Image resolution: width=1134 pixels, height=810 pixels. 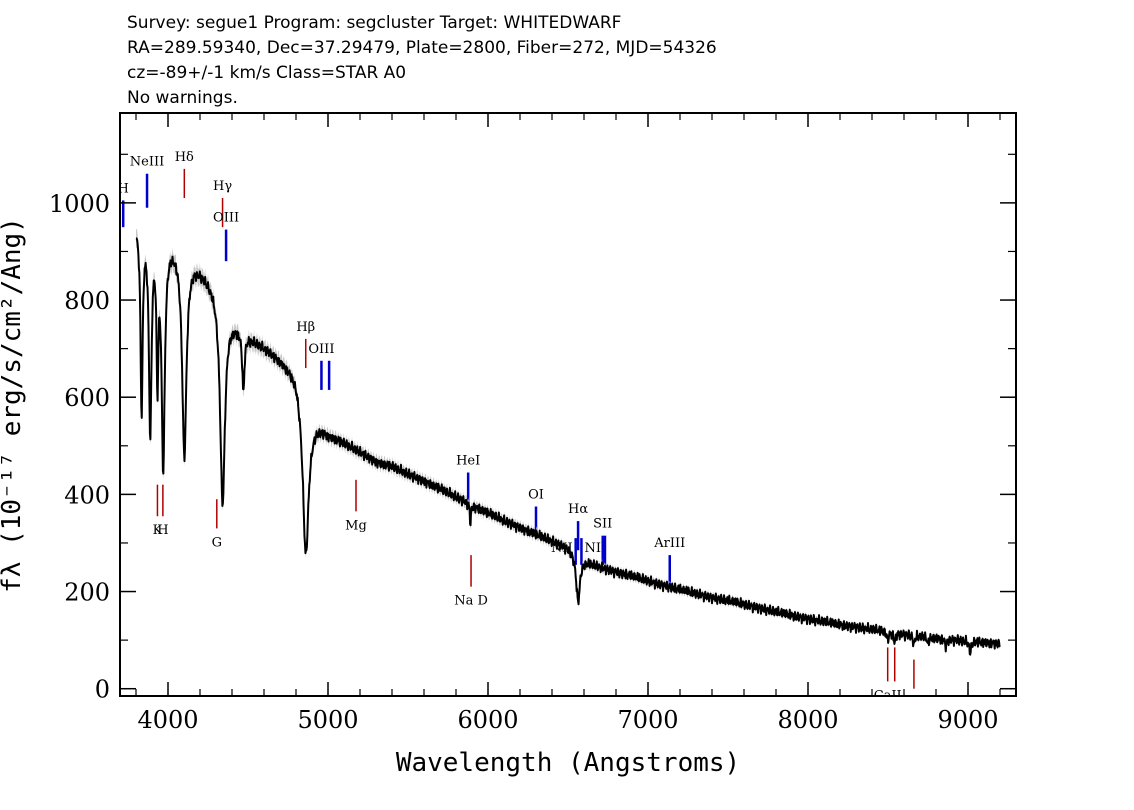 What do you see at coordinates (669, 543) in the screenshot?
I see `line-marker-label: ArIII` at bounding box center [669, 543].